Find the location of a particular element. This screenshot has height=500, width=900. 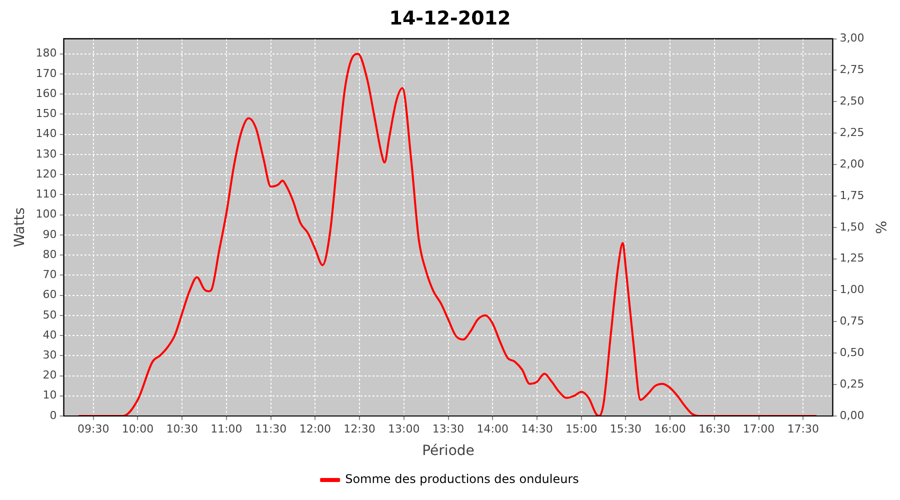

y2-tick-label: 0,00 is located at coordinates (852, 415).